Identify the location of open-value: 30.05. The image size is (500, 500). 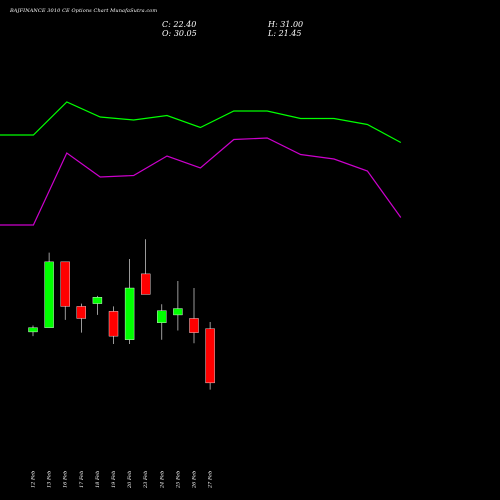
(185, 33).